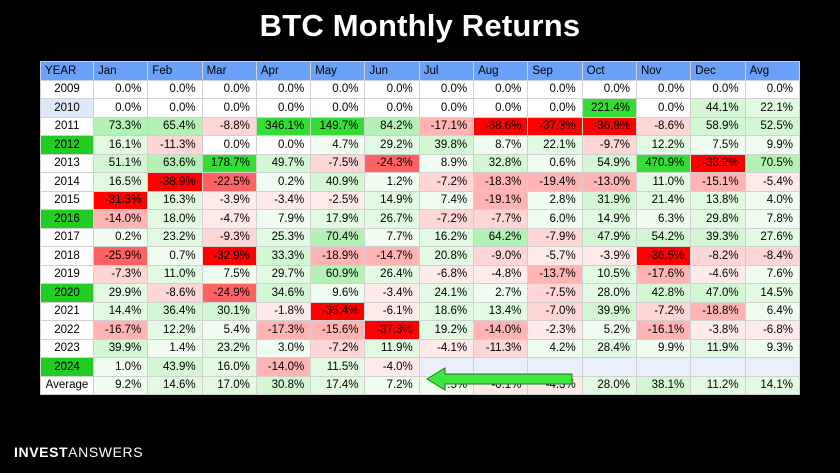  What do you see at coordinates (555, 182) in the screenshot?
I see `return-cell-sep: -19.4%` at bounding box center [555, 182].